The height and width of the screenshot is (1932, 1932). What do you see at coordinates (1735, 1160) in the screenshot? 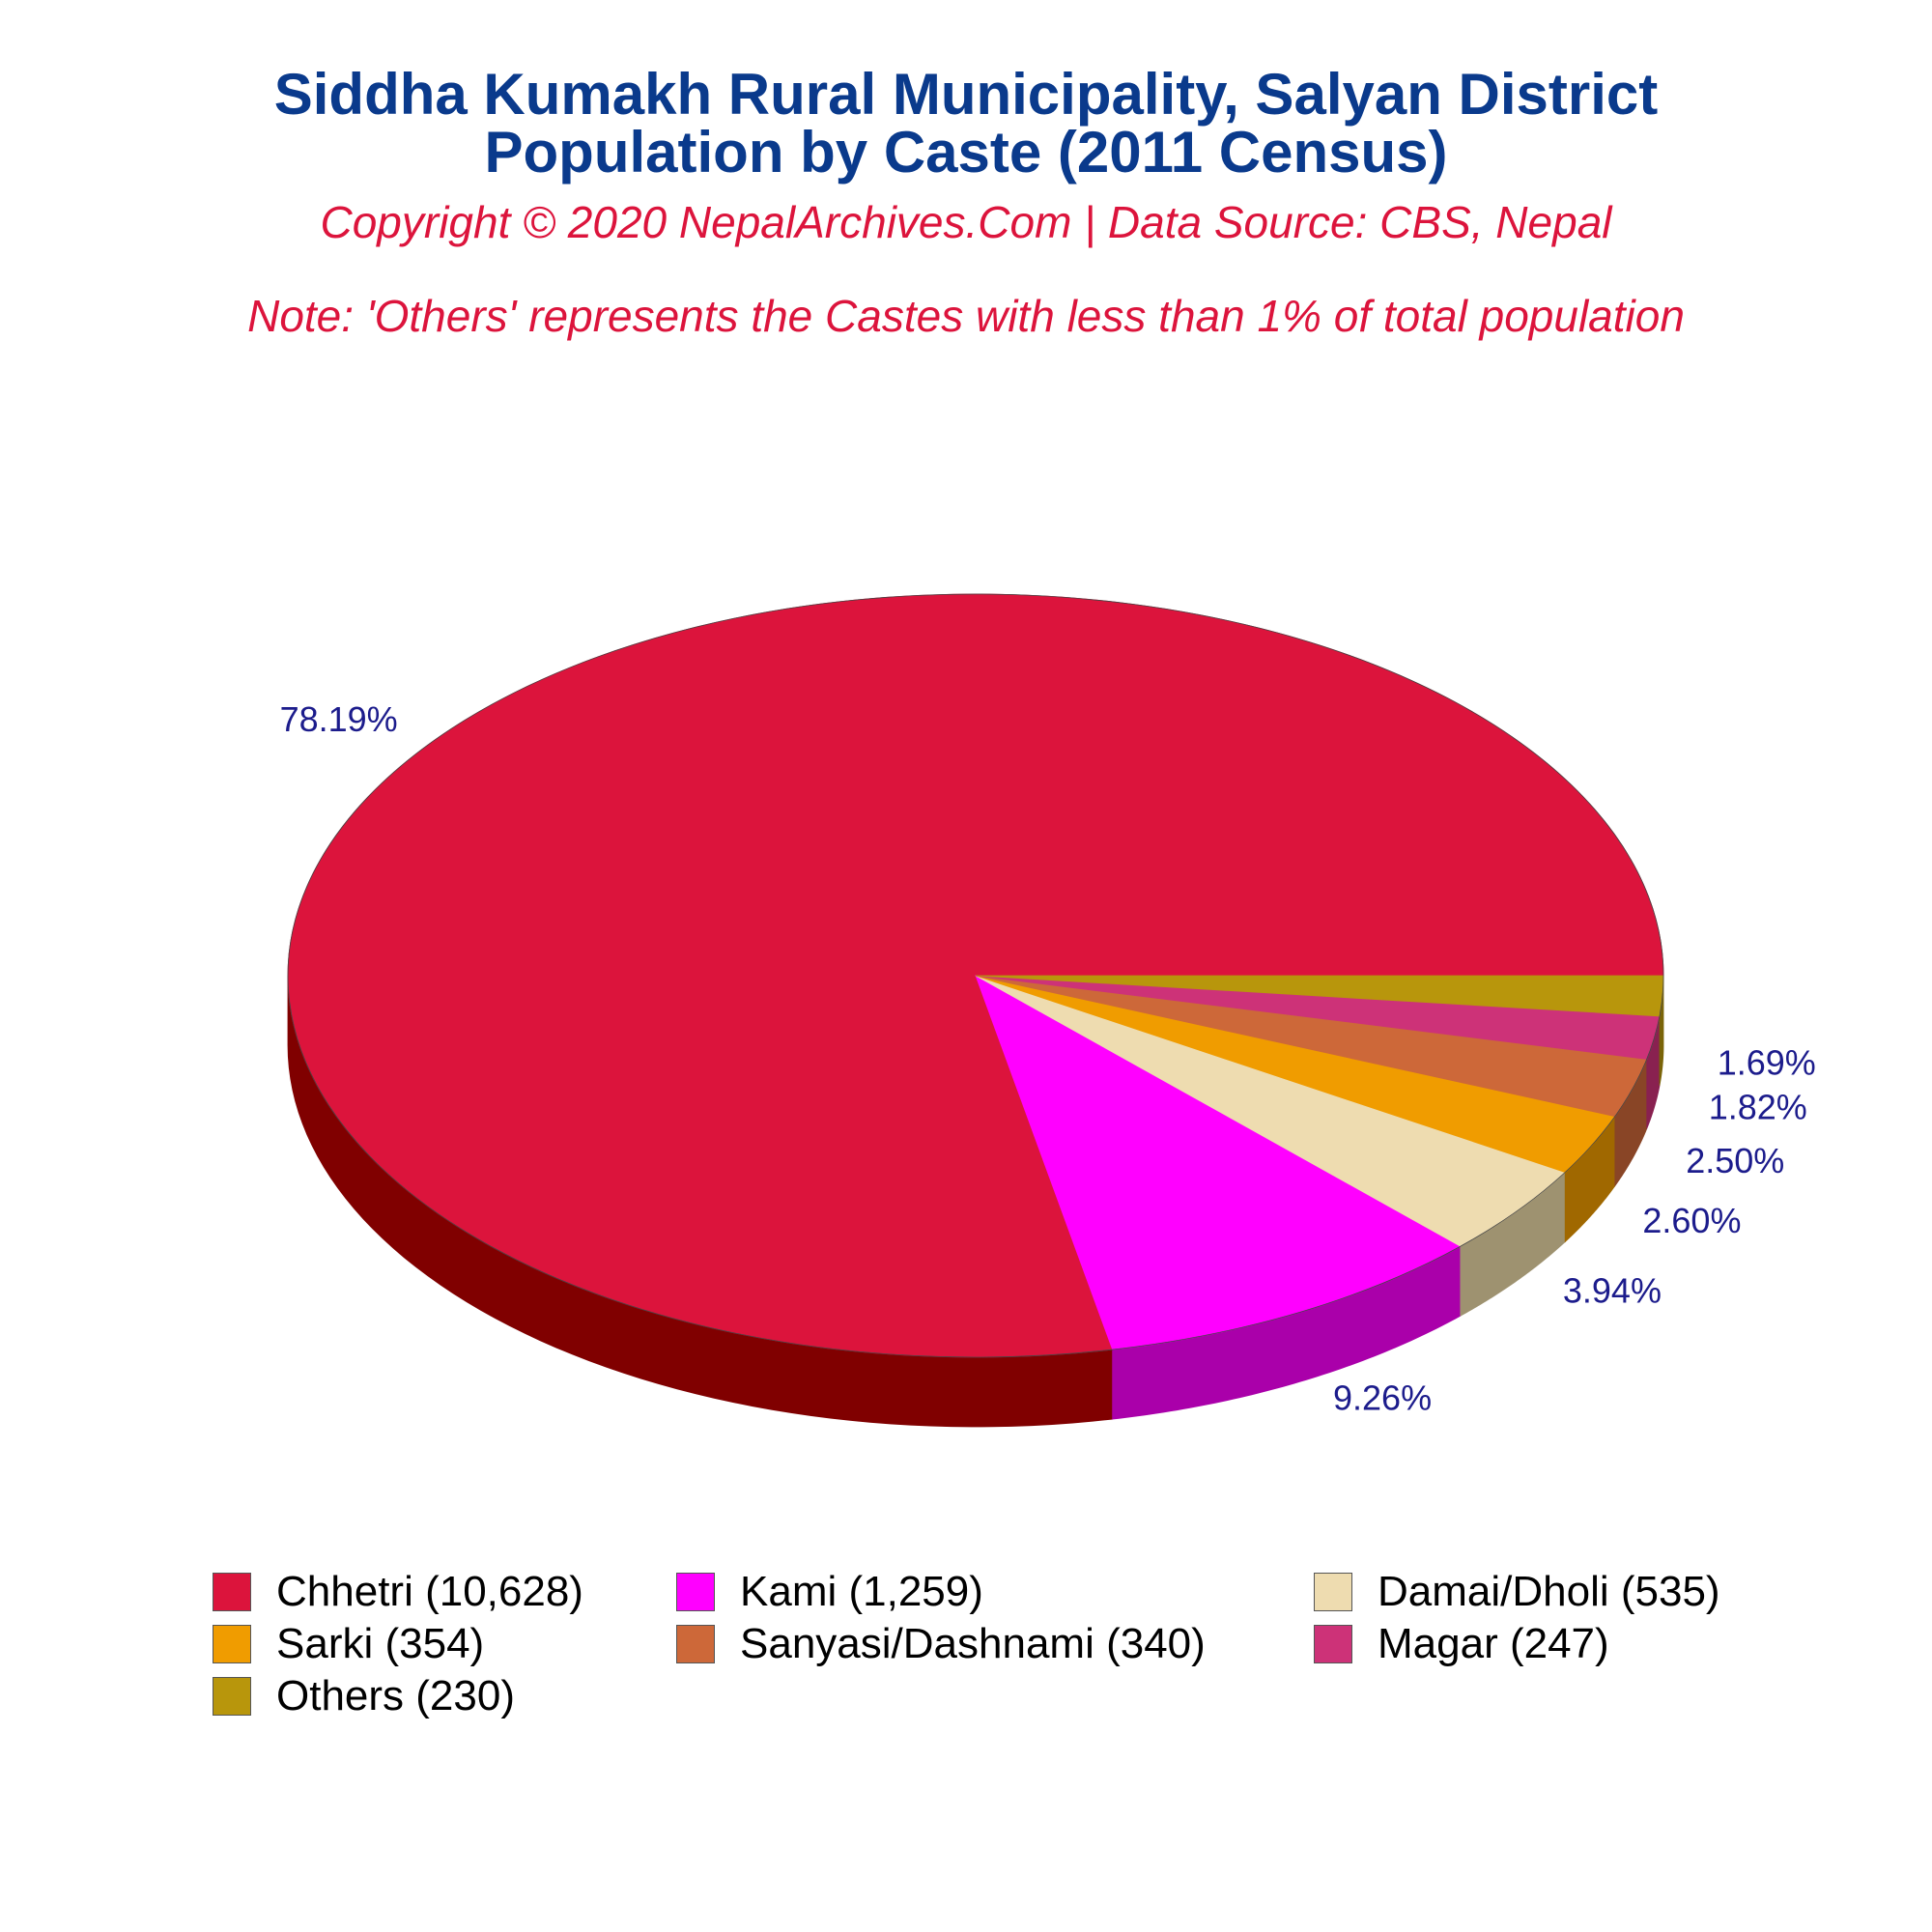
I see `percent-label-sanyasi-dashnami: 2.50%` at bounding box center [1735, 1160].